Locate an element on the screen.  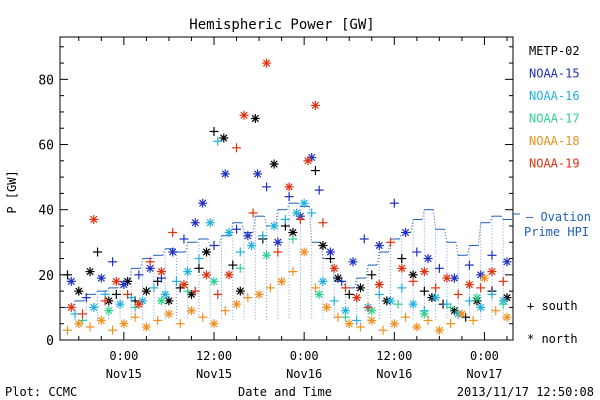
y-tick-label: 20 is located at coordinates (46, 276).